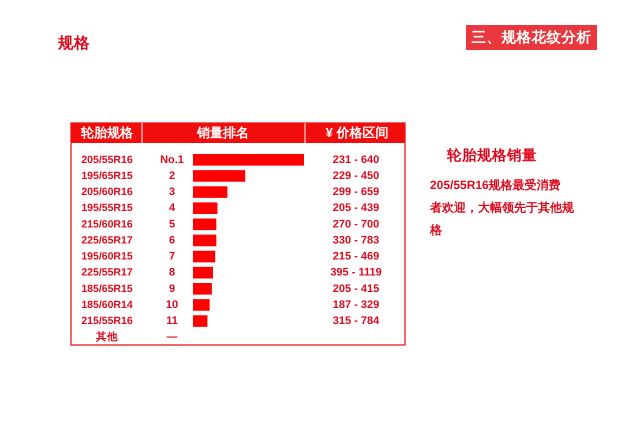 The width and height of the screenshot is (640, 422). What do you see at coordinates (357, 132) in the screenshot?
I see `text: ¥ 价格区间` at bounding box center [357, 132].